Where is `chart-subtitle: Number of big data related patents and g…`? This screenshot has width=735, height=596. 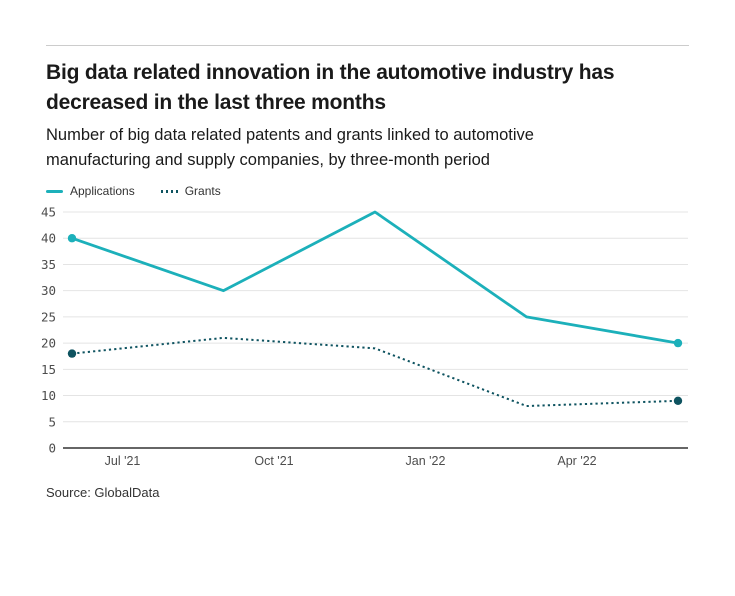
chart-subtitle: Number of big data related patents and g… is located at coordinates (290, 147).